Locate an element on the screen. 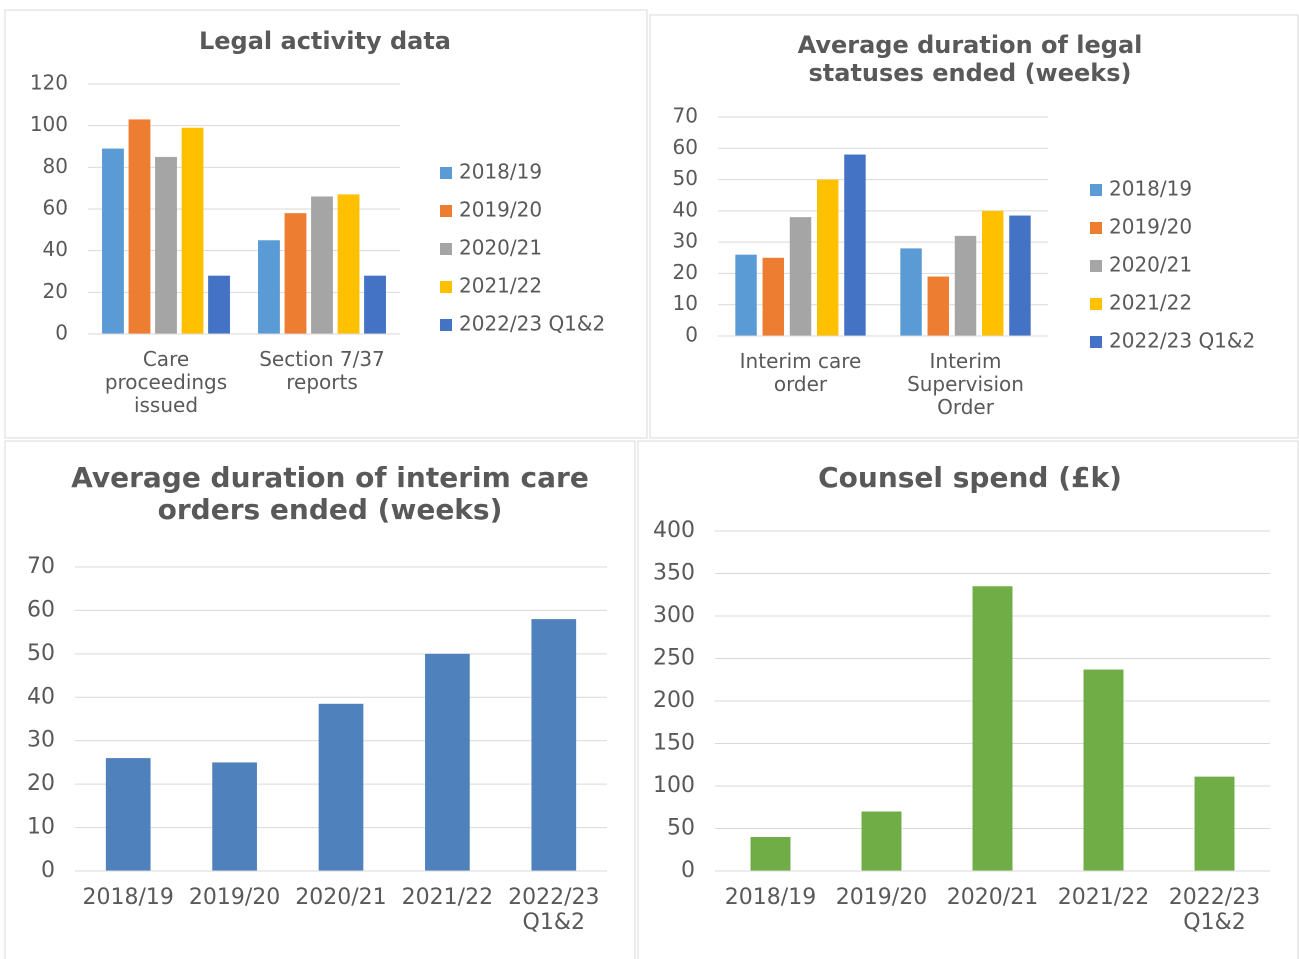 Image resolution: width=1299 pixels, height=959 pixels. y-tick-label: 200 is located at coordinates (674, 700).